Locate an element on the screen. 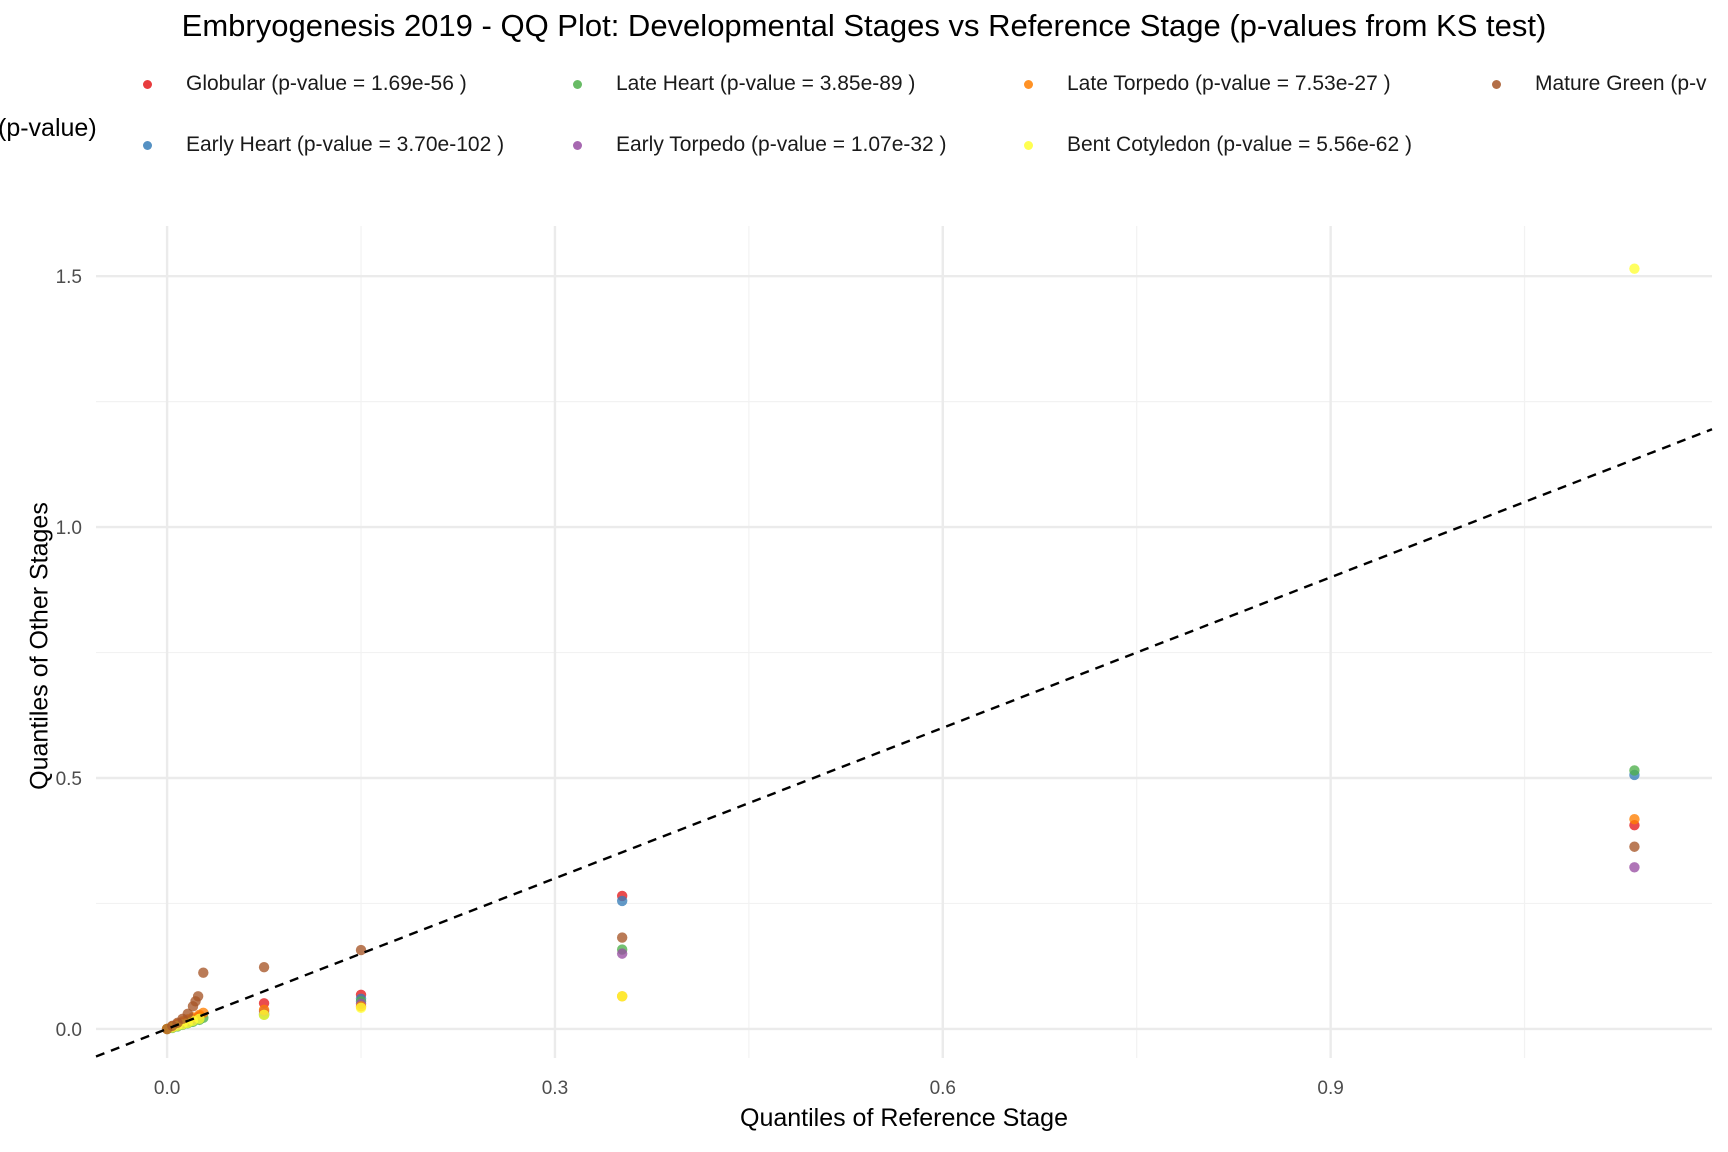 The image size is (1728, 1152). x-tick-label: 0.6 is located at coordinates (943, 1088).